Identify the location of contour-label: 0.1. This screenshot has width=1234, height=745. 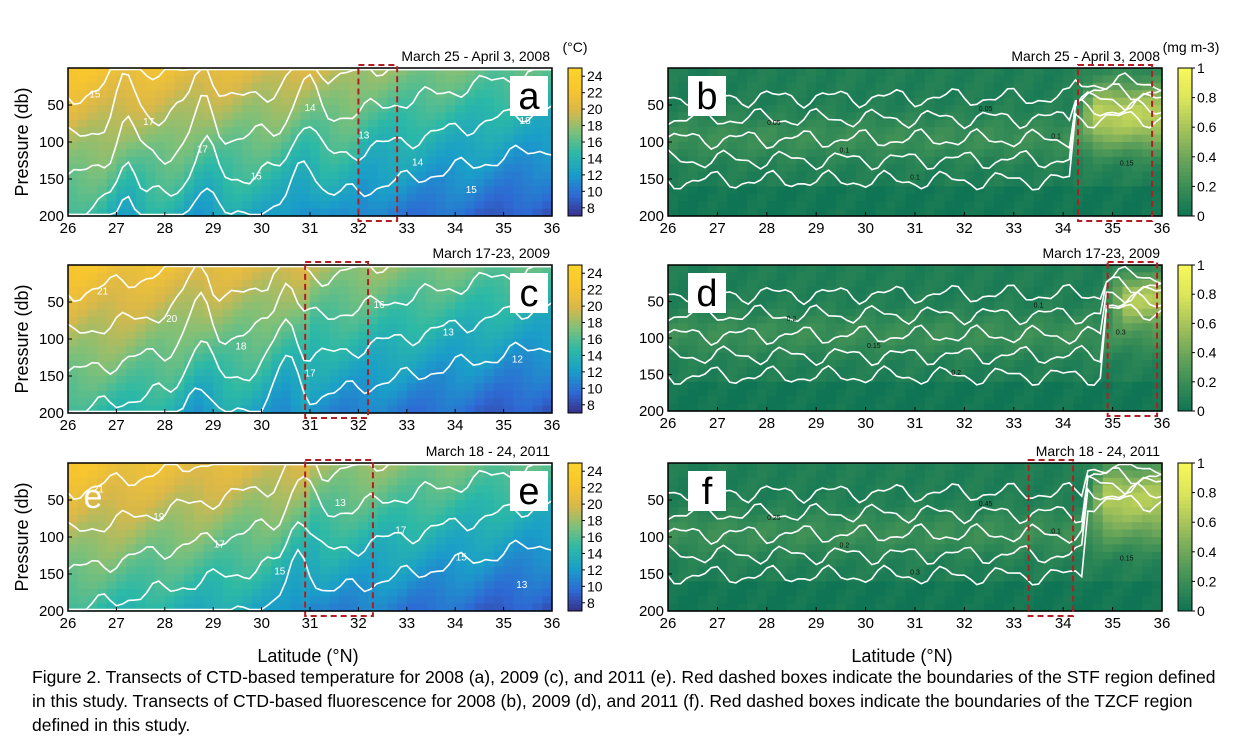
(915, 178).